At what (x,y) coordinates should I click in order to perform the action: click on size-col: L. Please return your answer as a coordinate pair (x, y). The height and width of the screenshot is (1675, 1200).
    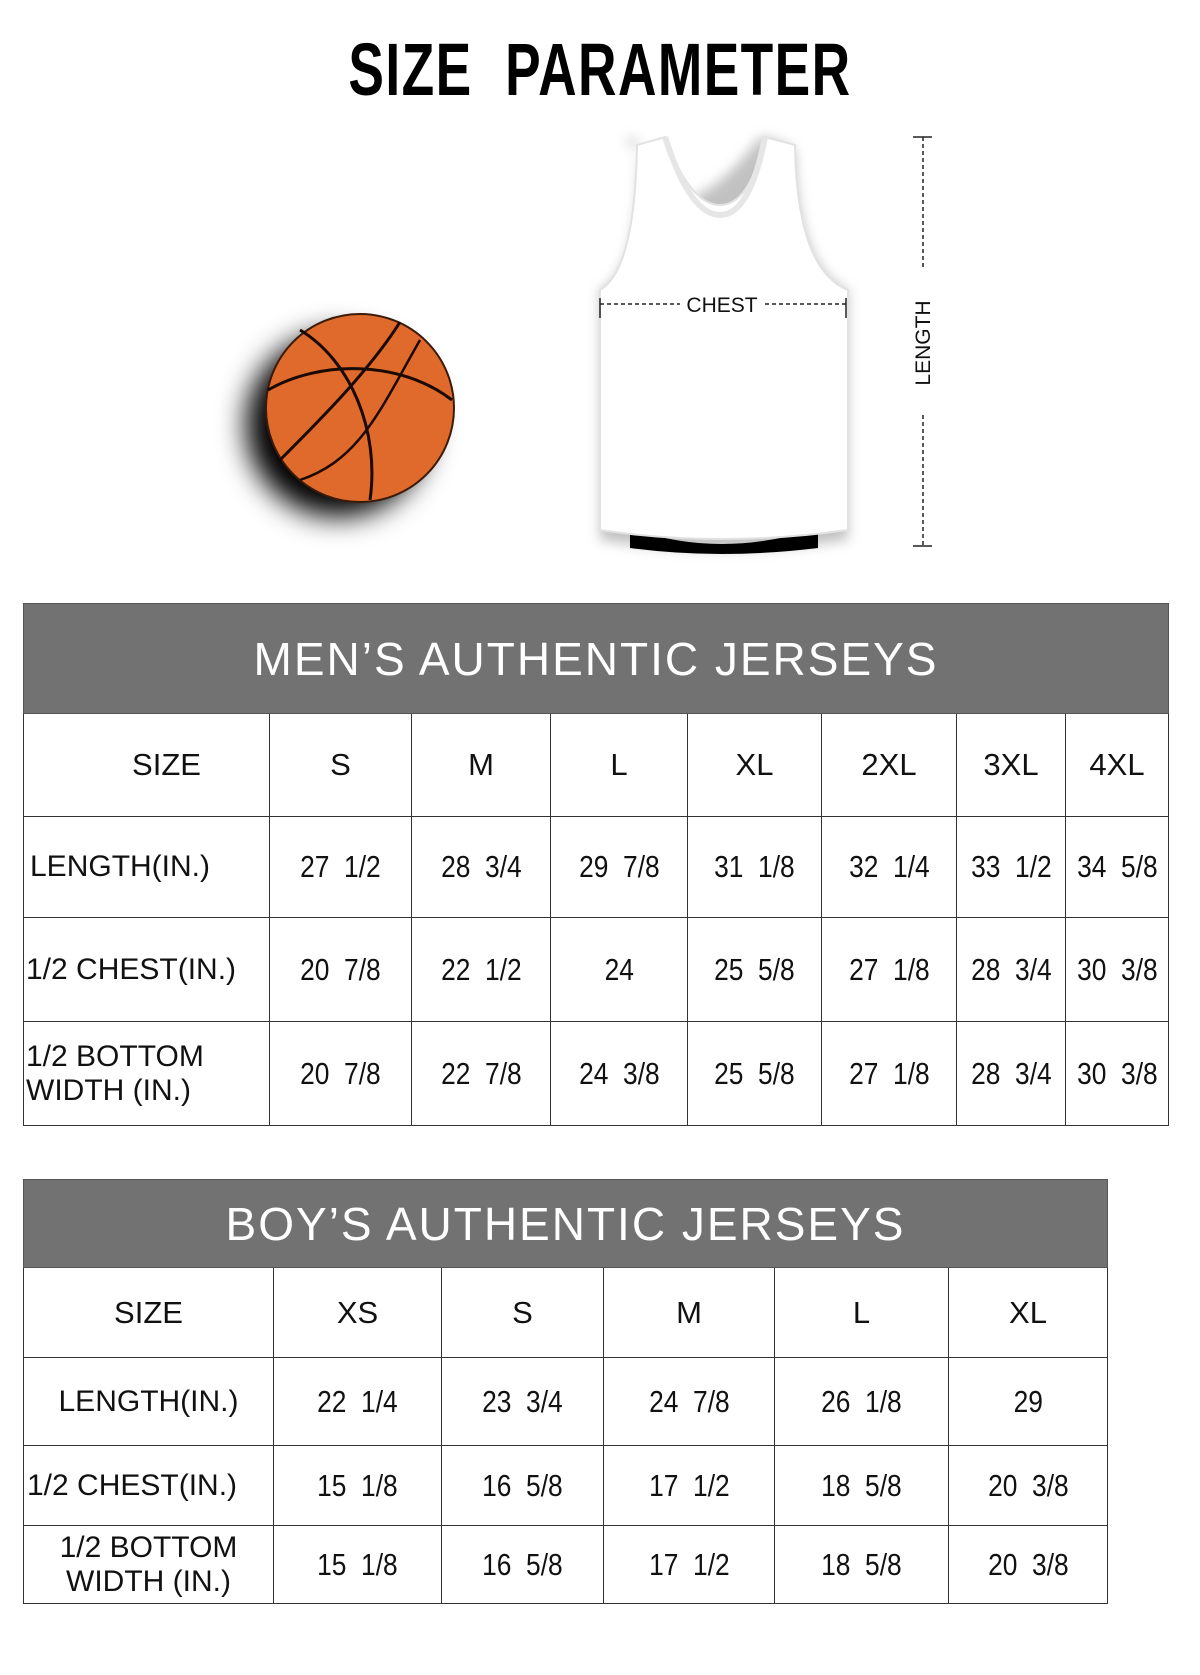
    Looking at the image, I should click on (619, 765).